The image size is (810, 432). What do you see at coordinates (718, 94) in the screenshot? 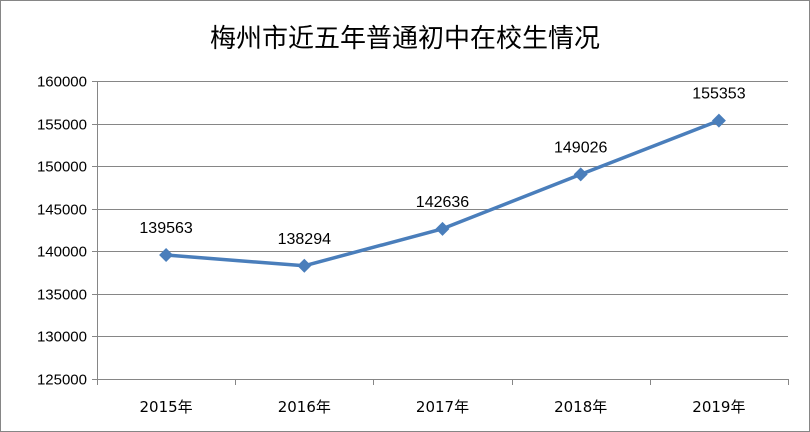
I see `data-label: 155353` at bounding box center [718, 94].